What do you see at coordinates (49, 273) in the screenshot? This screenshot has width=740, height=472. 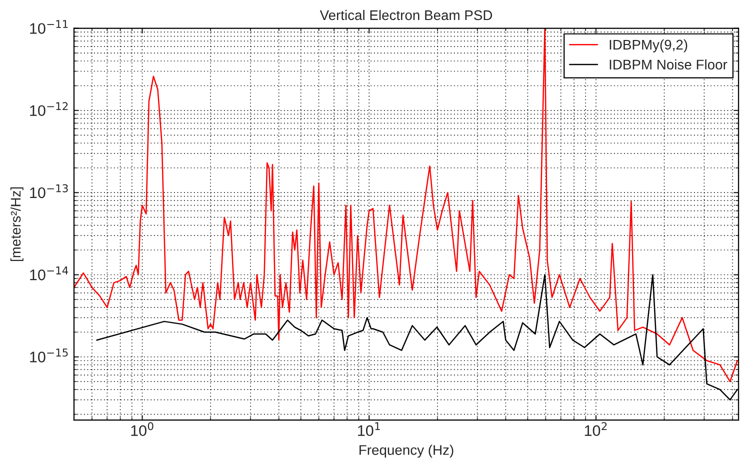 I see `y-tick-label: 10$^{−14}$` at bounding box center [49, 273].